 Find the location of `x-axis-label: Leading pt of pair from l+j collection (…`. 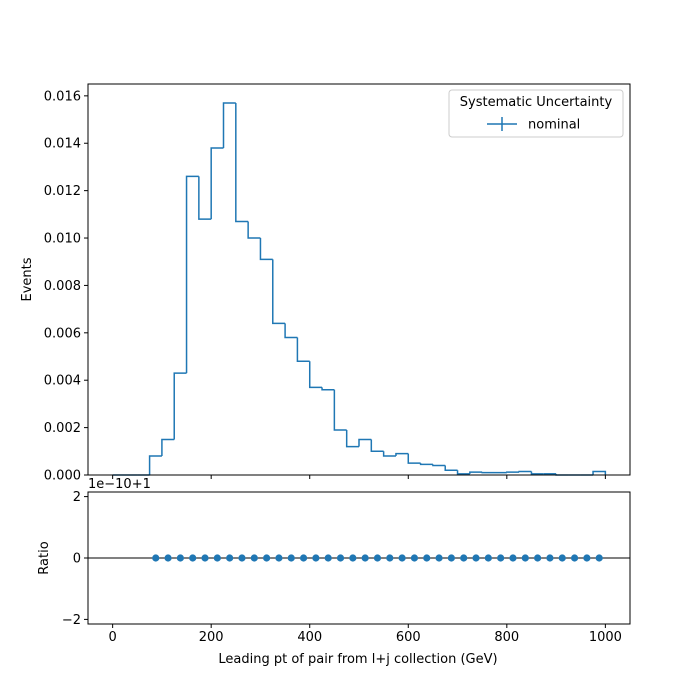

x-axis-label: Leading pt of pair from l+j collection (… is located at coordinates (357, 659).